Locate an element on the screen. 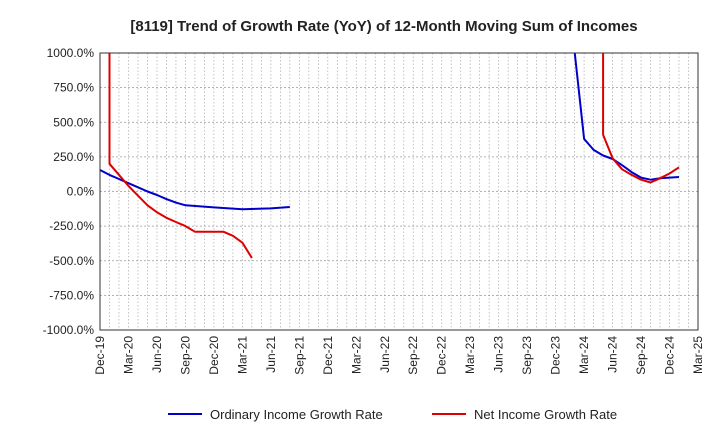  y-tick-label: 500.0% is located at coordinates (73, 122).